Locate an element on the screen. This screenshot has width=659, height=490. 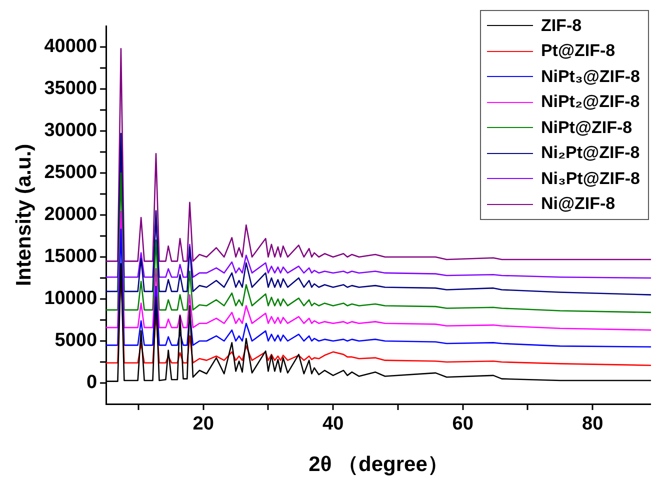
x-tick-label: 20 is located at coordinates (203, 424).